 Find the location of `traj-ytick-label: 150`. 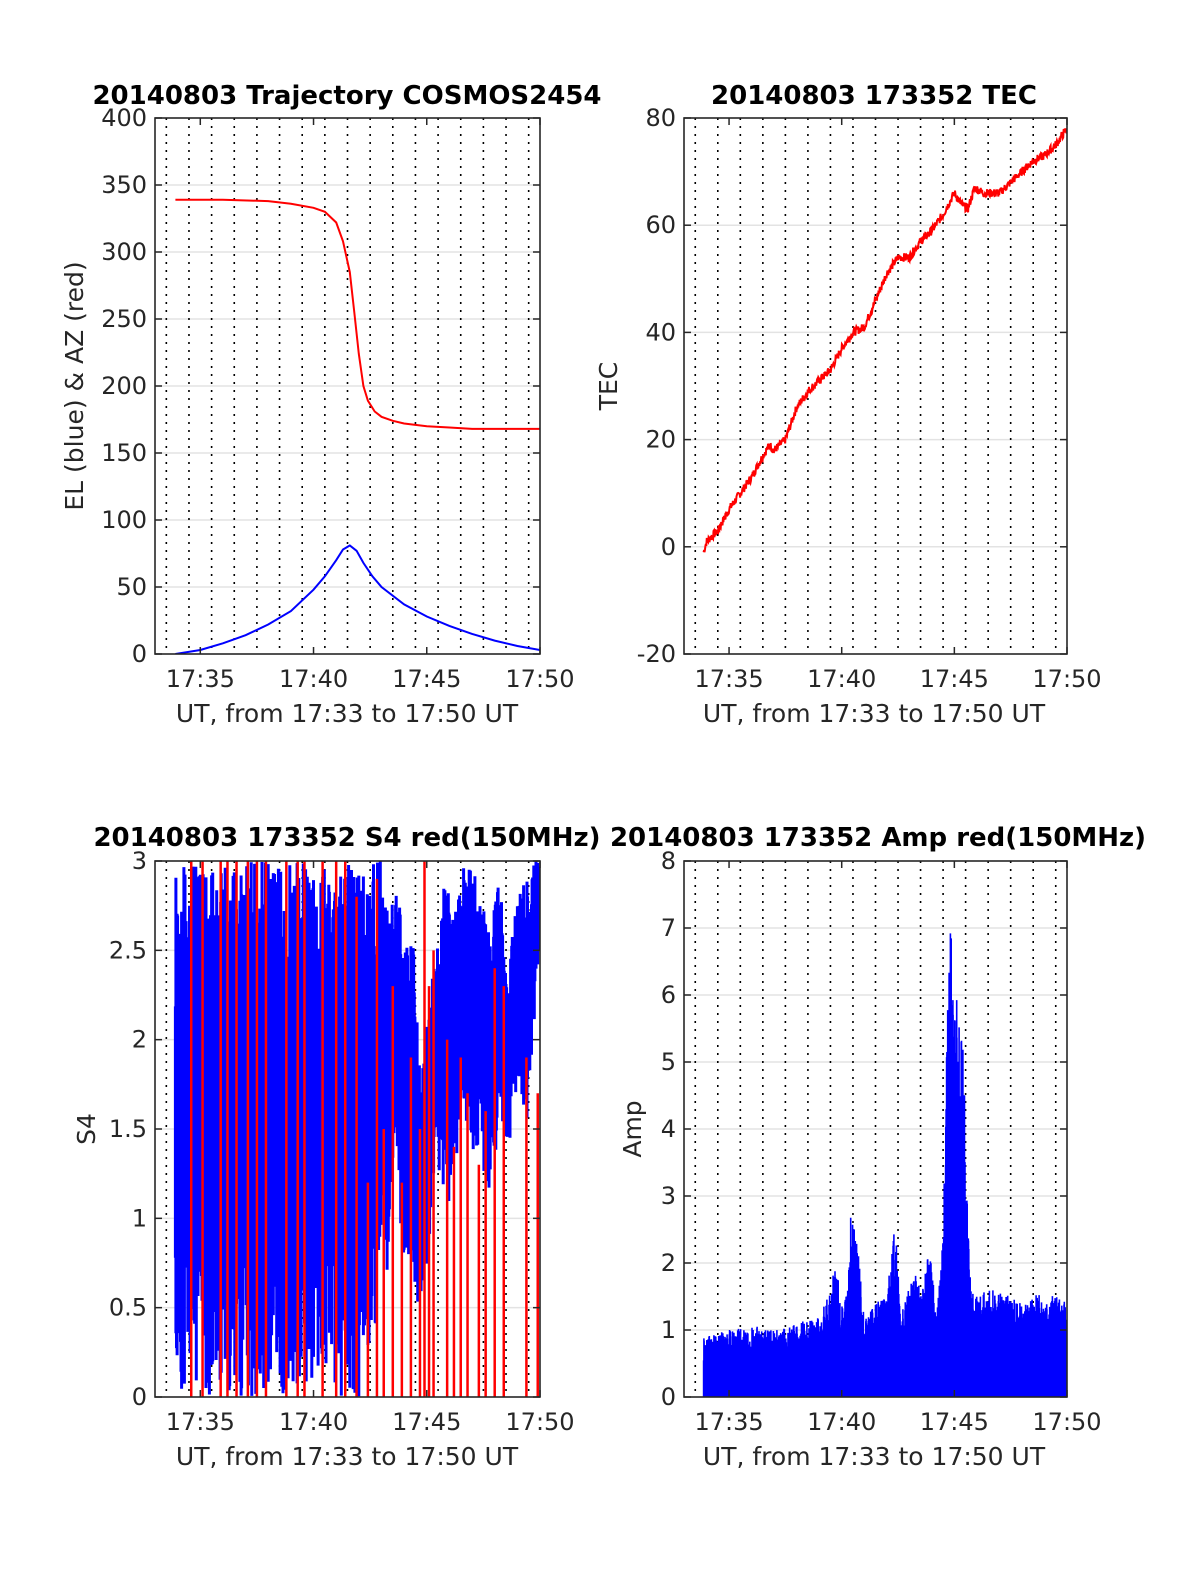

traj-ytick-label: 150 is located at coordinates (124, 453).